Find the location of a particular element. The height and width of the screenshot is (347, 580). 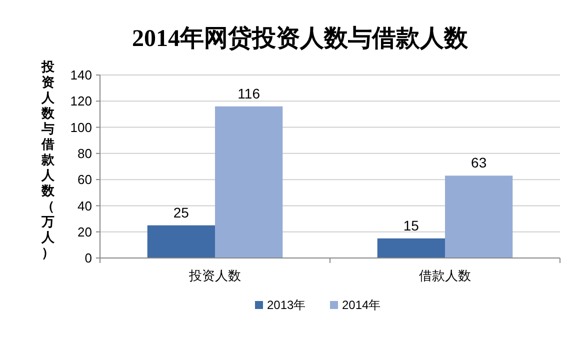

data-label: 15 is located at coordinates (411, 225).